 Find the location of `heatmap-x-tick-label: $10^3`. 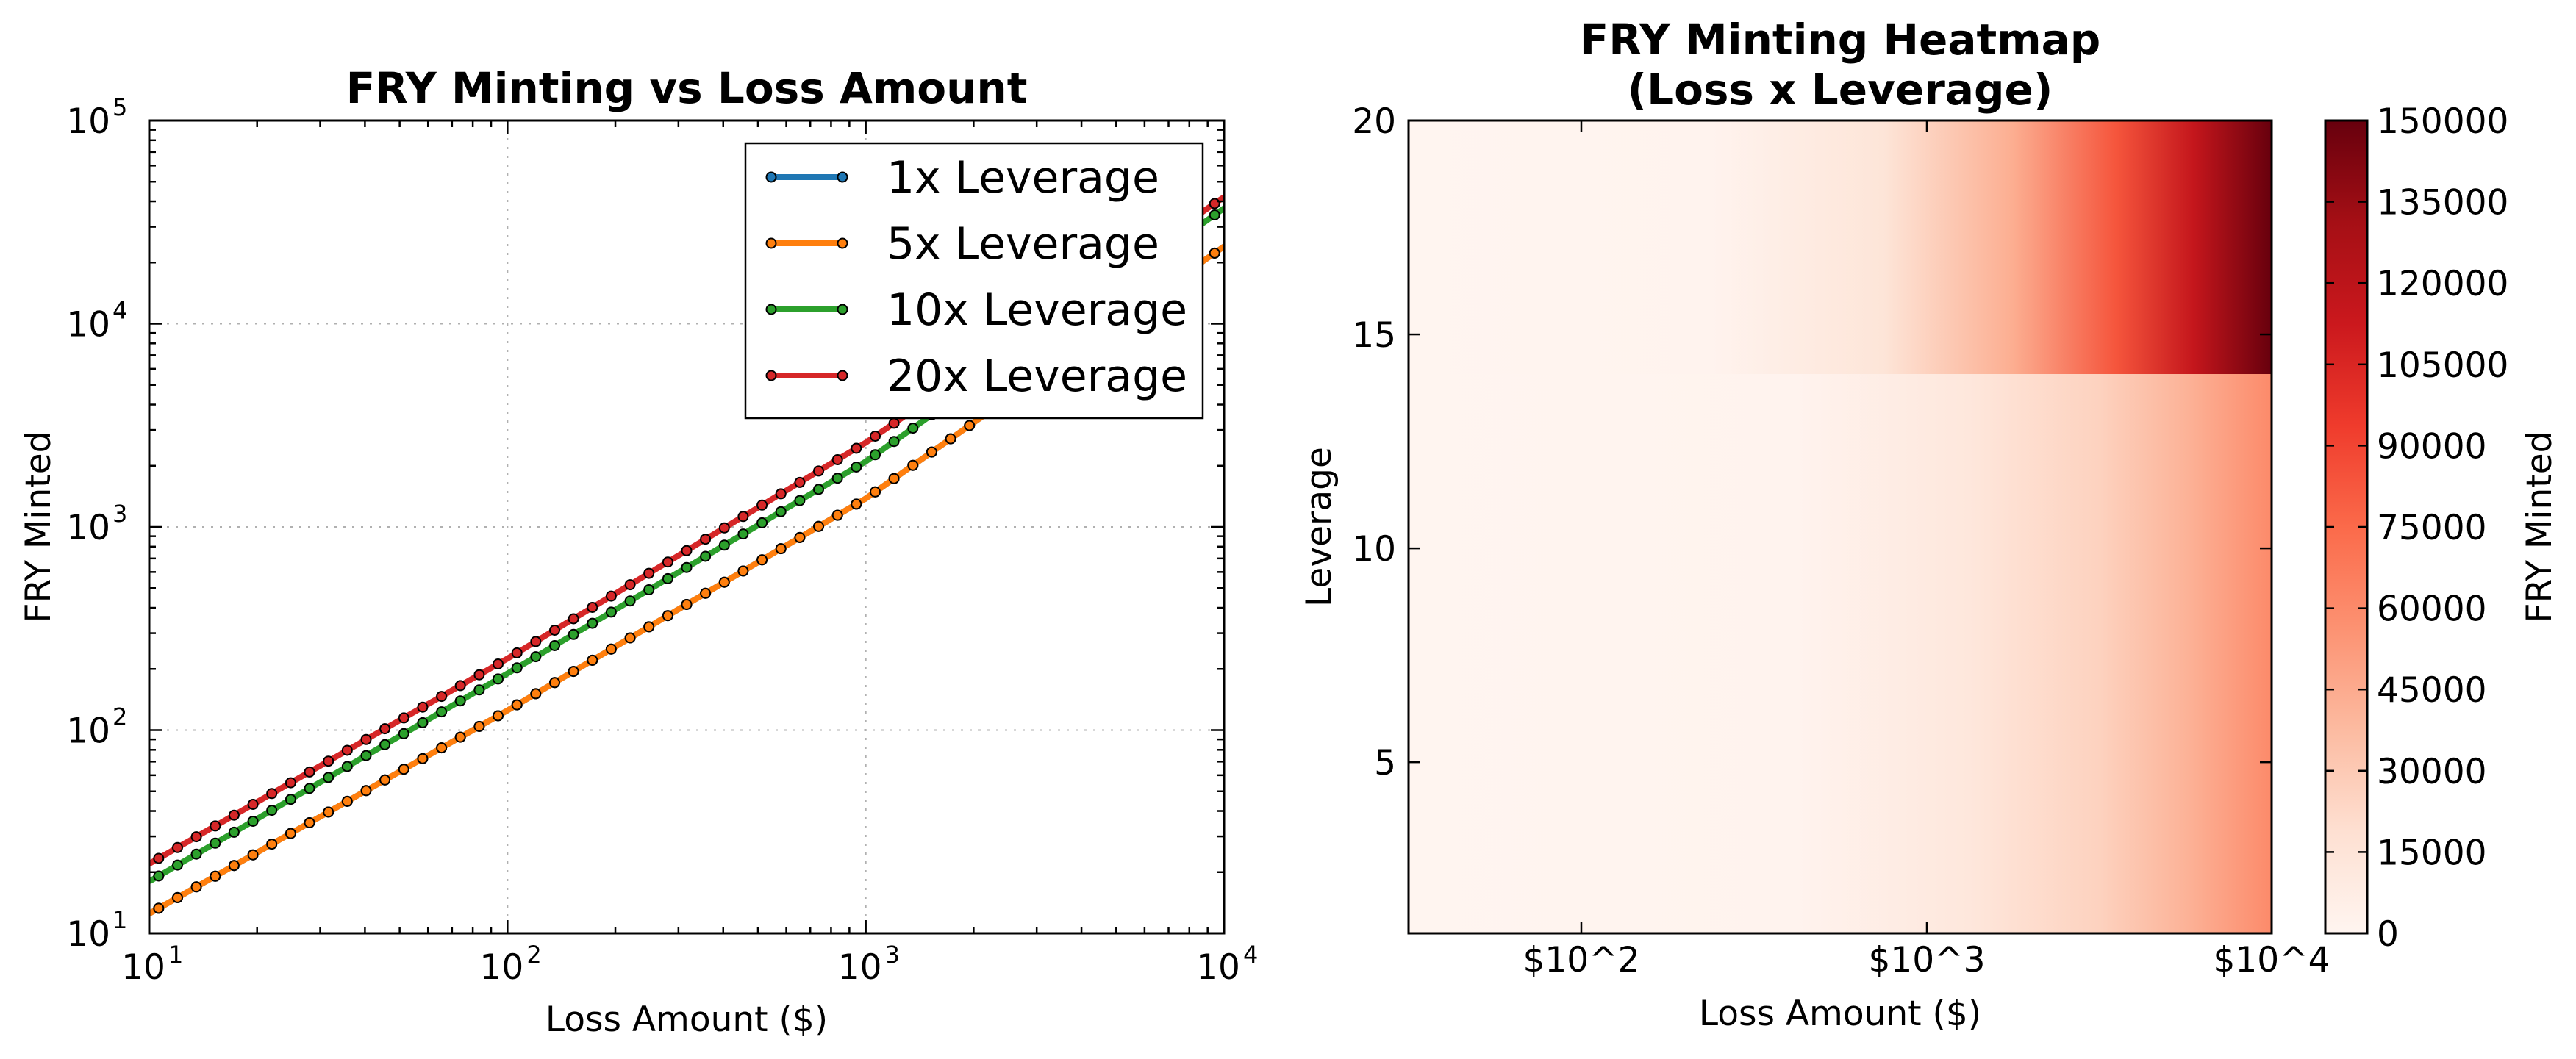

heatmap-x-tick-label: $10^3 is located at coordinates (1927, 960).